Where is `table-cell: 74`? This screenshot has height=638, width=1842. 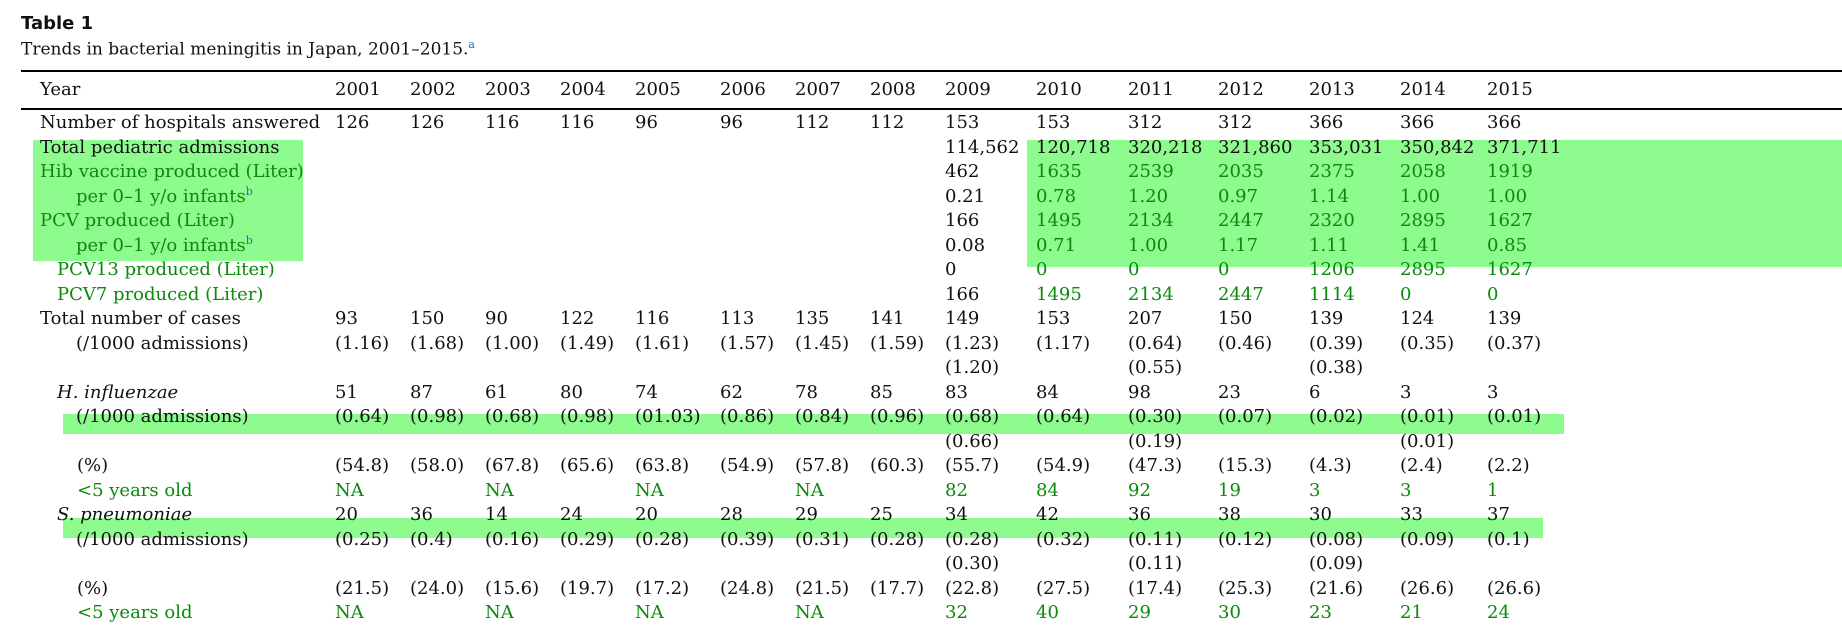 table-cell: 74 is located at coordinates (646, 392).